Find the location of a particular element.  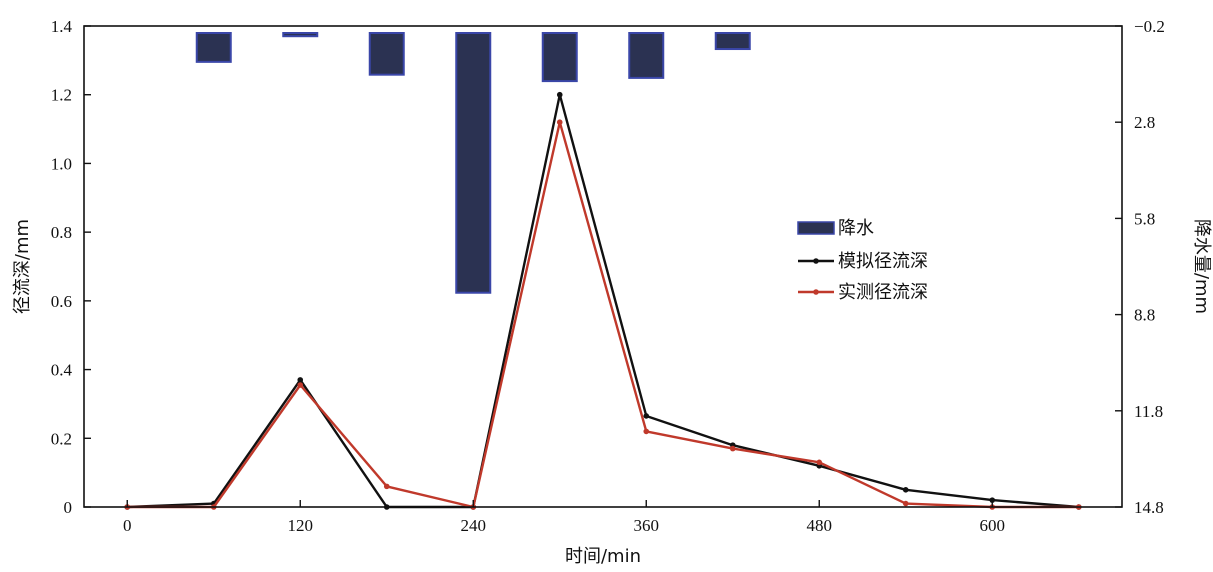

x-axis-title: 时间/min is located at coordinates (603, 556).